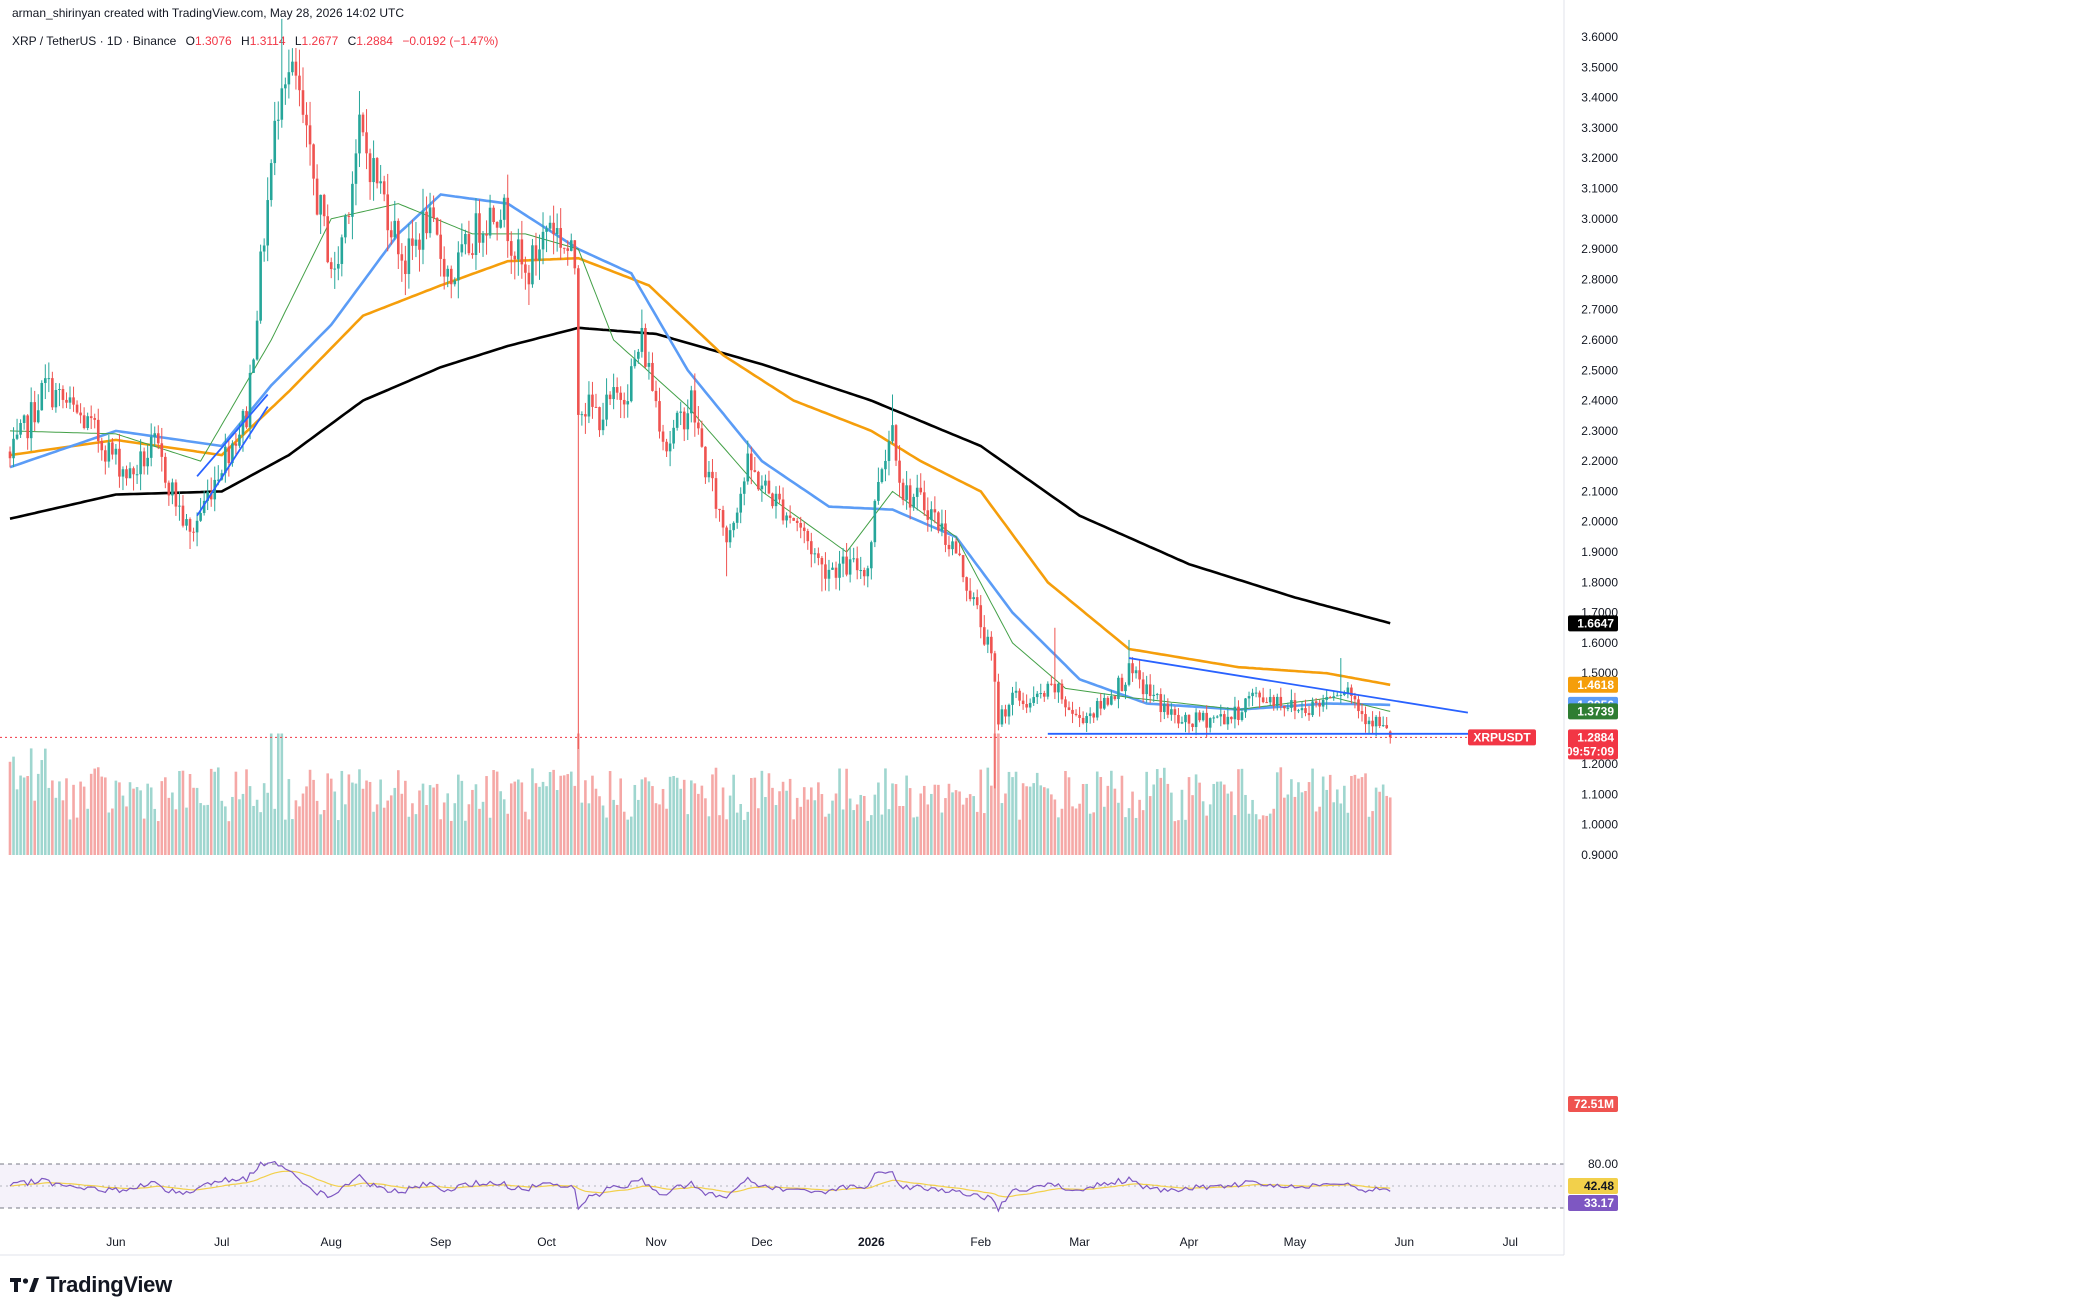  Describe the element at coordinates (352, 41) in the screenshot. I see `close-label: C` at that location.